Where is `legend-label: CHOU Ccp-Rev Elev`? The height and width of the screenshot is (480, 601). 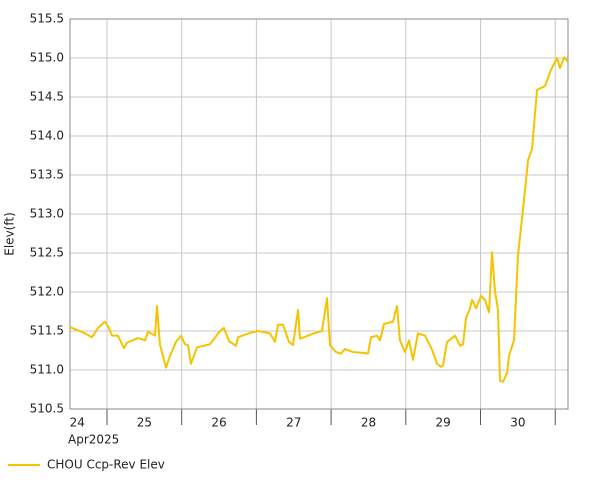
legend-label: CHOU Ccp-Rev Elev is located at coordinates (106, 465).